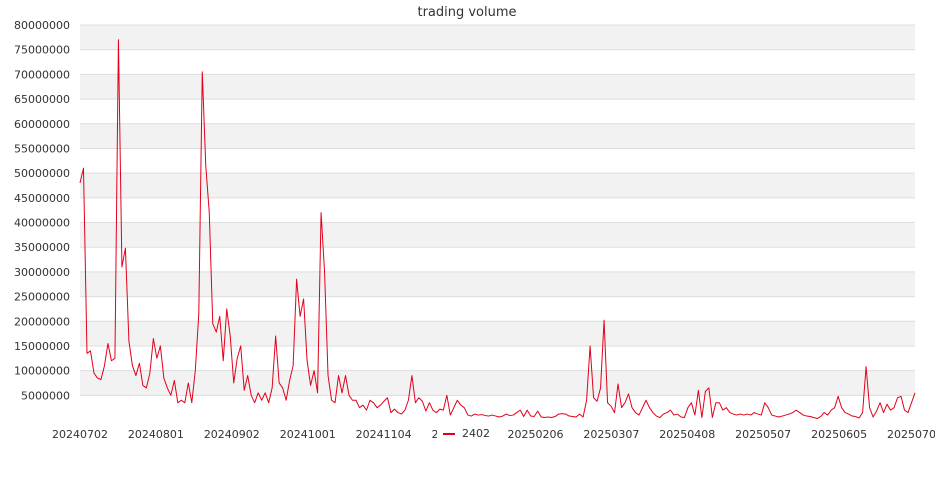 The image size is (935, 504). What do you see at coordinates (763, 434) in the screenshot?
I see `x-tick-label: 20250507` at bounding box center [763, 434].